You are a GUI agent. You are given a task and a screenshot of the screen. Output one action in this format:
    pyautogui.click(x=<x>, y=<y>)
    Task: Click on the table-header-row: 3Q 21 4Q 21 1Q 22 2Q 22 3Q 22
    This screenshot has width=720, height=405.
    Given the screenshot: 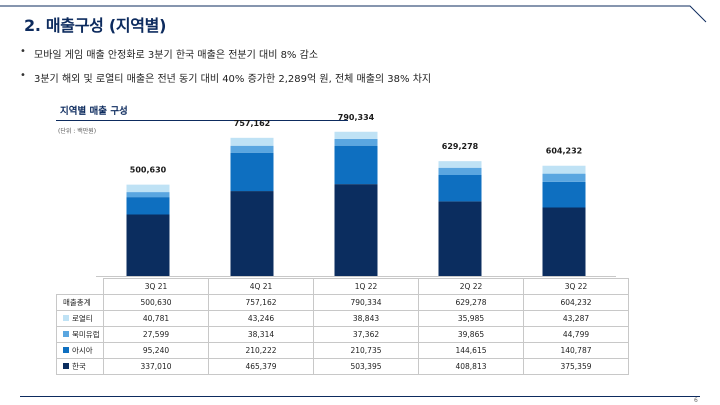 What is the action you would take?
    pyautogui.click(x=342, y=286)
    